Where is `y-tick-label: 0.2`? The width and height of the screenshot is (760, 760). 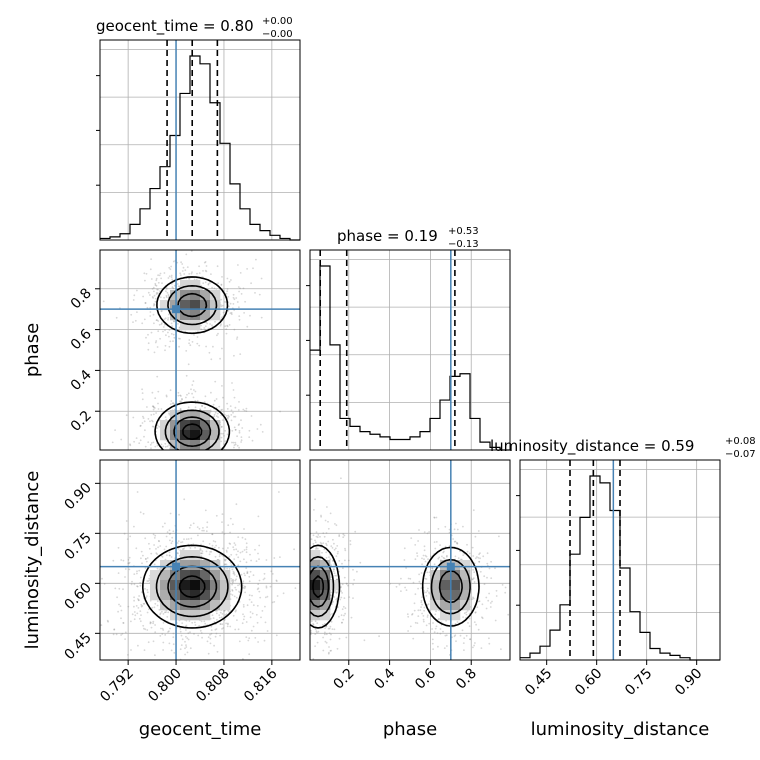
y-tick-label: 0.2 is located at coordinates (81, 421).